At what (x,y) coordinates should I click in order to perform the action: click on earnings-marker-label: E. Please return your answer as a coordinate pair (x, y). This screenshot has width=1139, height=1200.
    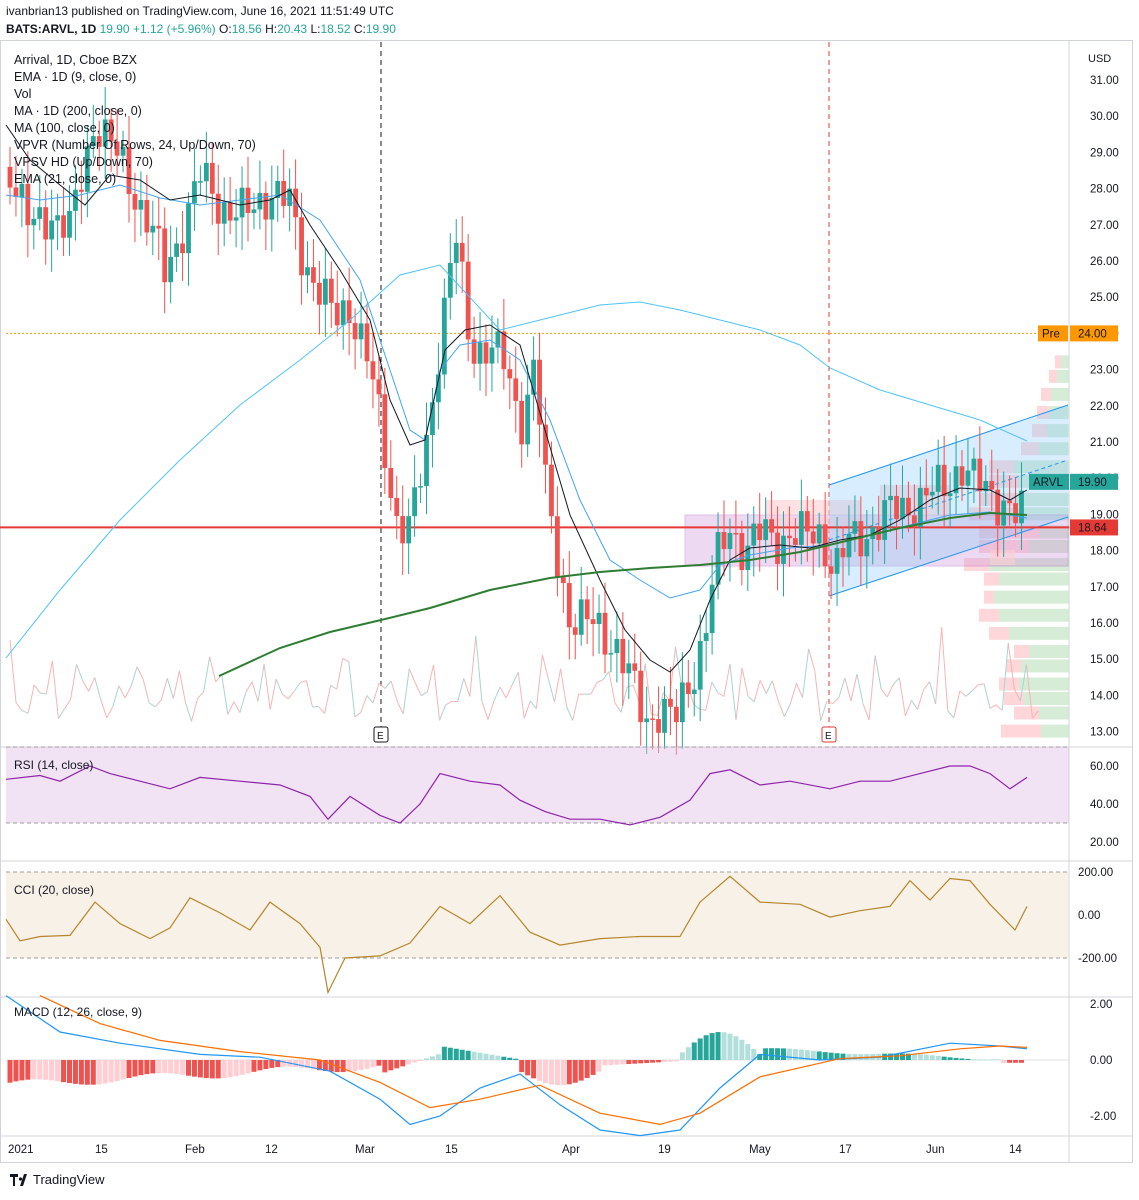
    Looking at the image, I should click on (828, 736).